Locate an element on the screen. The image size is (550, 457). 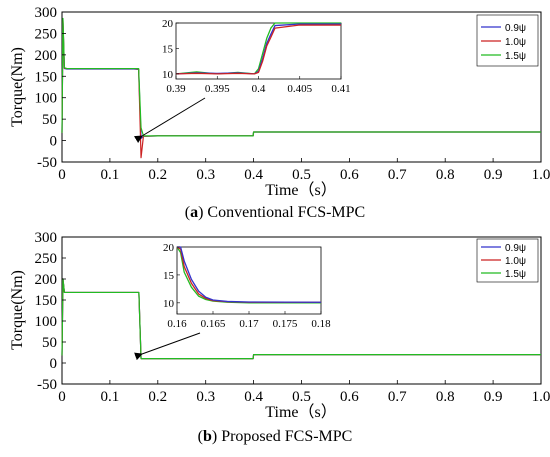
caption: (a) Conventional FCS-MPC is located at coordinates (275, 212).